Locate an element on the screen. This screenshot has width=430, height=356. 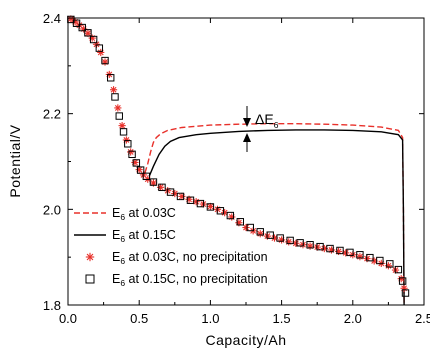
x-tick-label: 2.0 is located at coordinates (353, 318).